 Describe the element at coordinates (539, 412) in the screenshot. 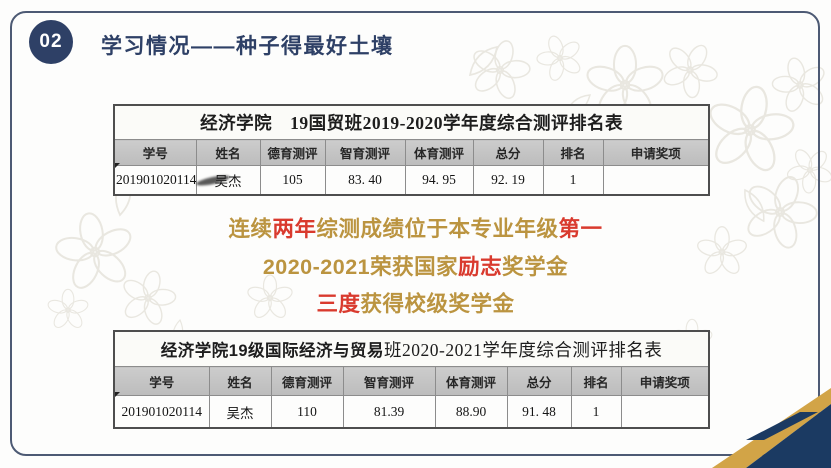

I see `cell-total-score: 91. 48` at that location.